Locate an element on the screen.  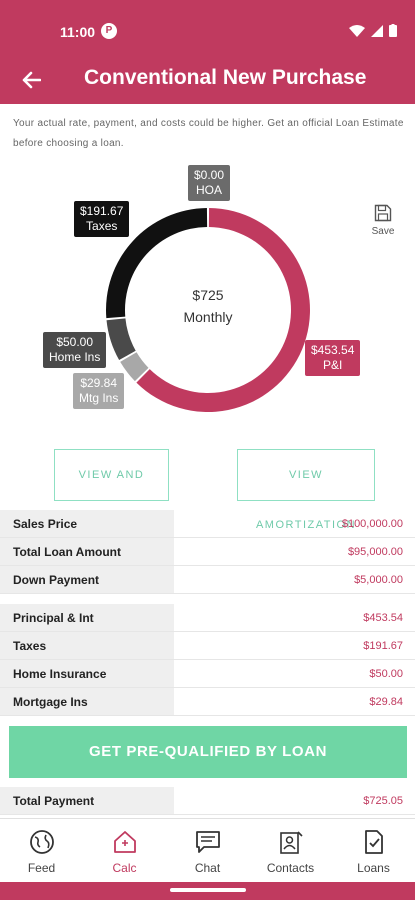
globe-icon is located at coordinates (41, 842).